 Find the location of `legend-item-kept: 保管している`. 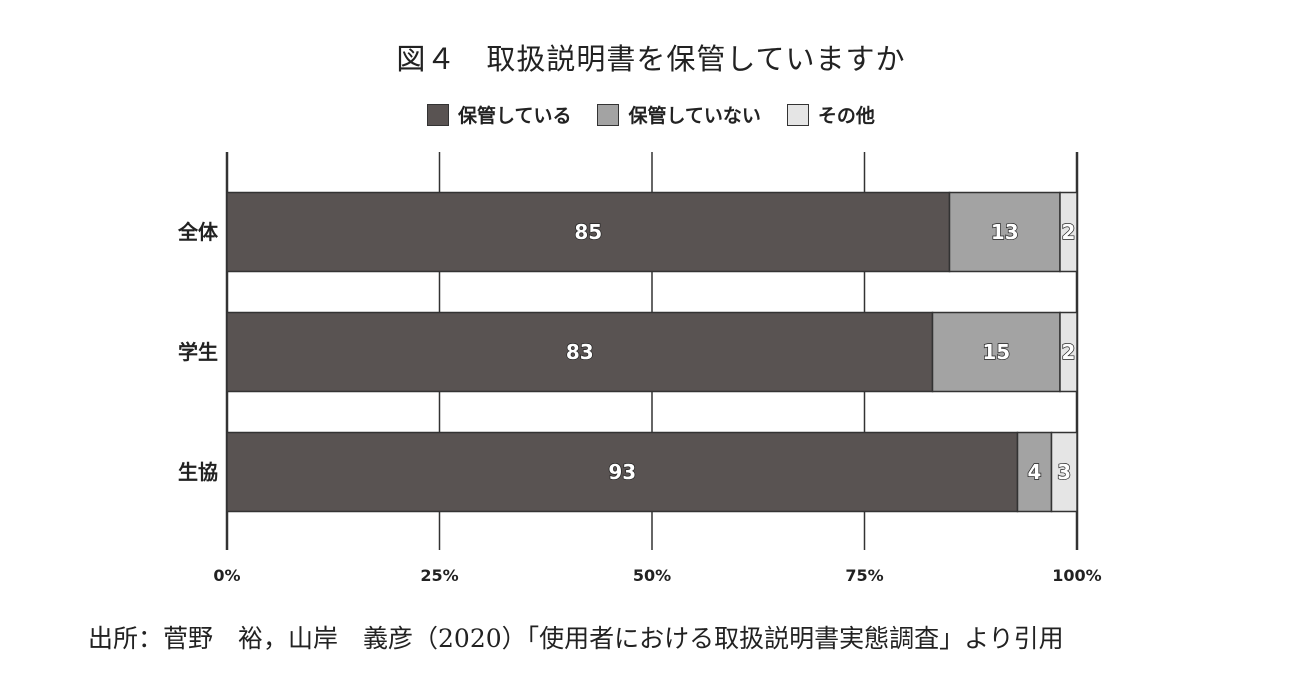

legend-item-kept: 保管している is located at coordinates (499, 114).